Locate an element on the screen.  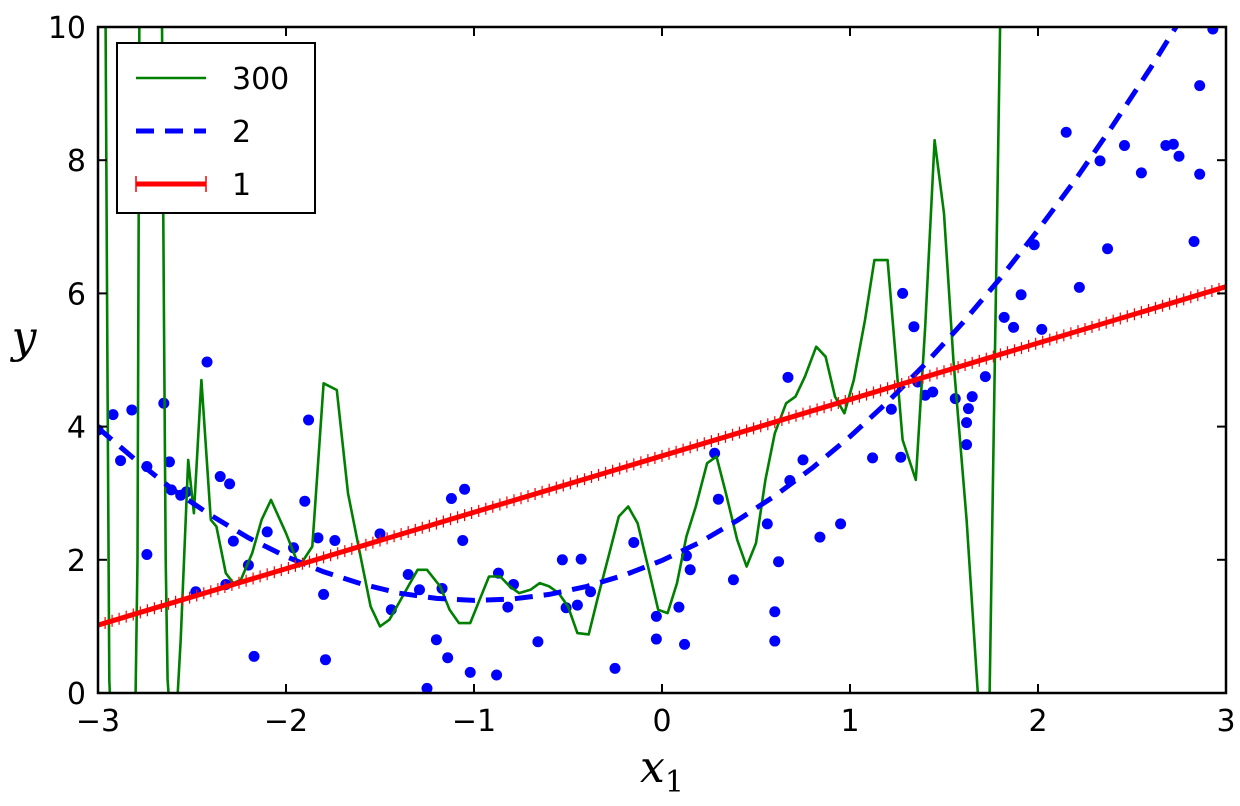
y-tick-label: 10 is located at coordinates (67, 28).